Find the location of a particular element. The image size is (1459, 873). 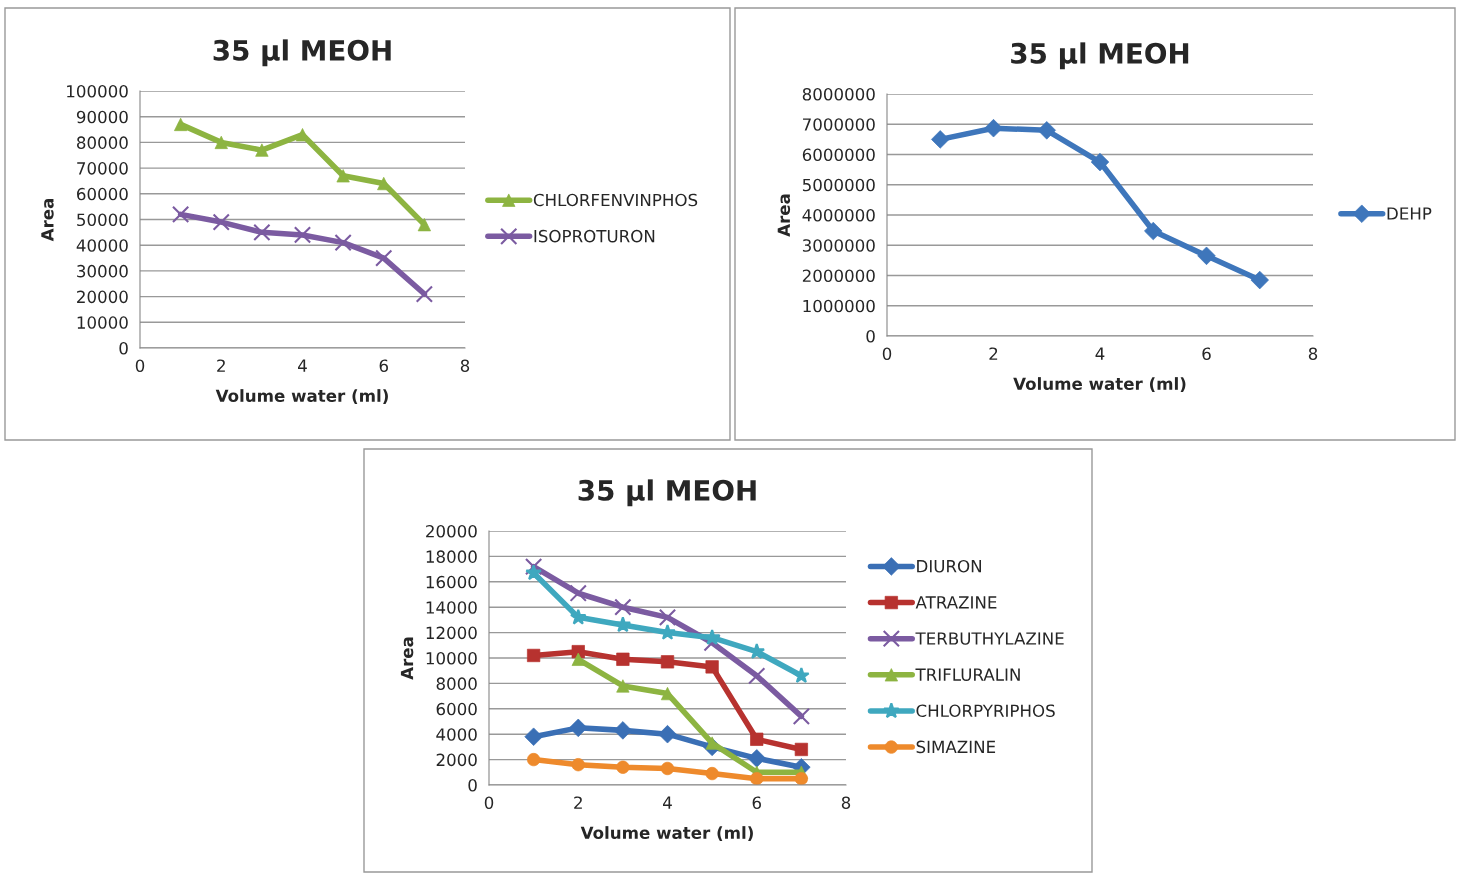

legend-label: DEHP is located at coordinates (1409, 213).